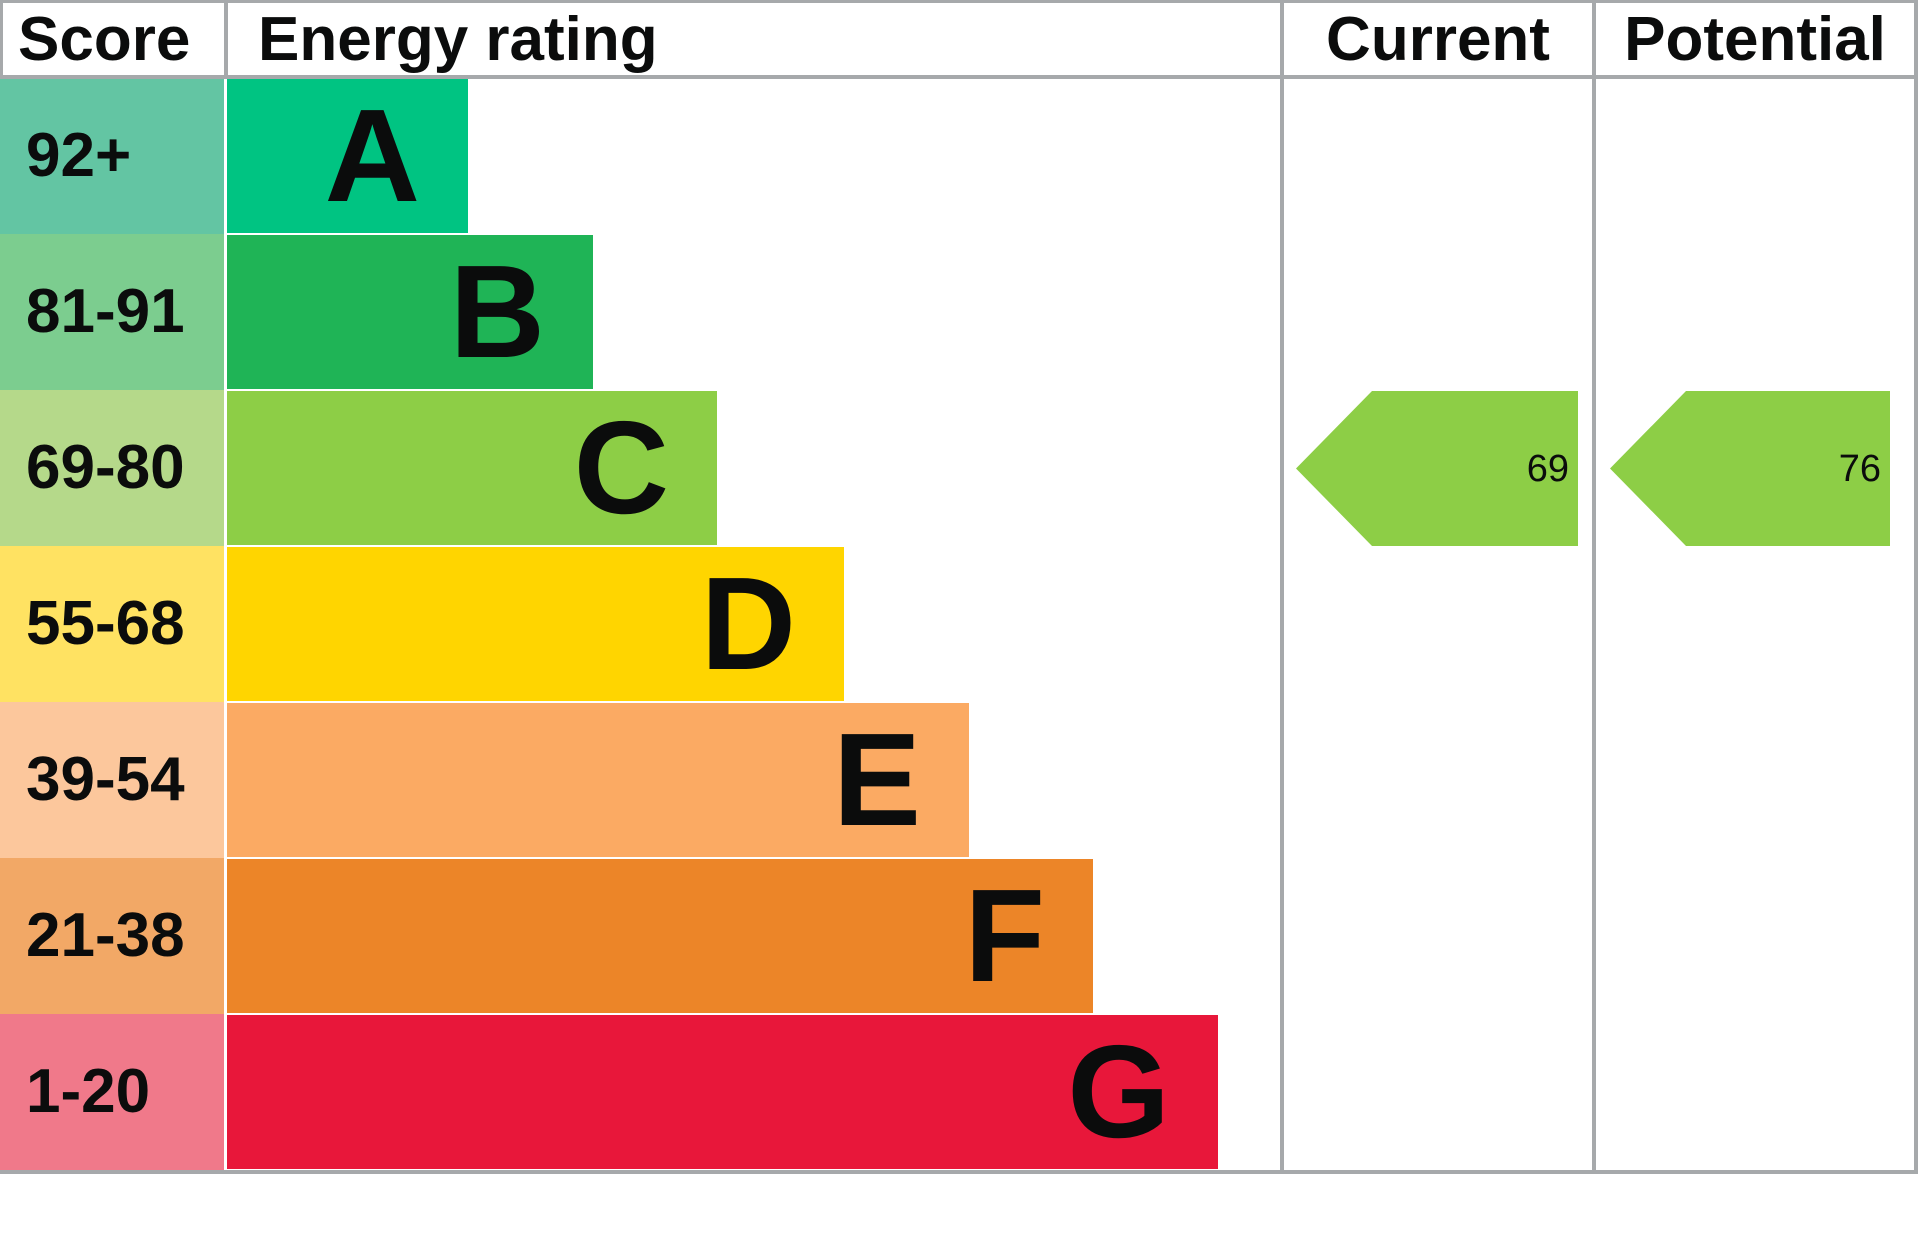  Describe the element at coordinates (1547, 468) in the screenshot. I see `current-rating-value: 69` at that location.